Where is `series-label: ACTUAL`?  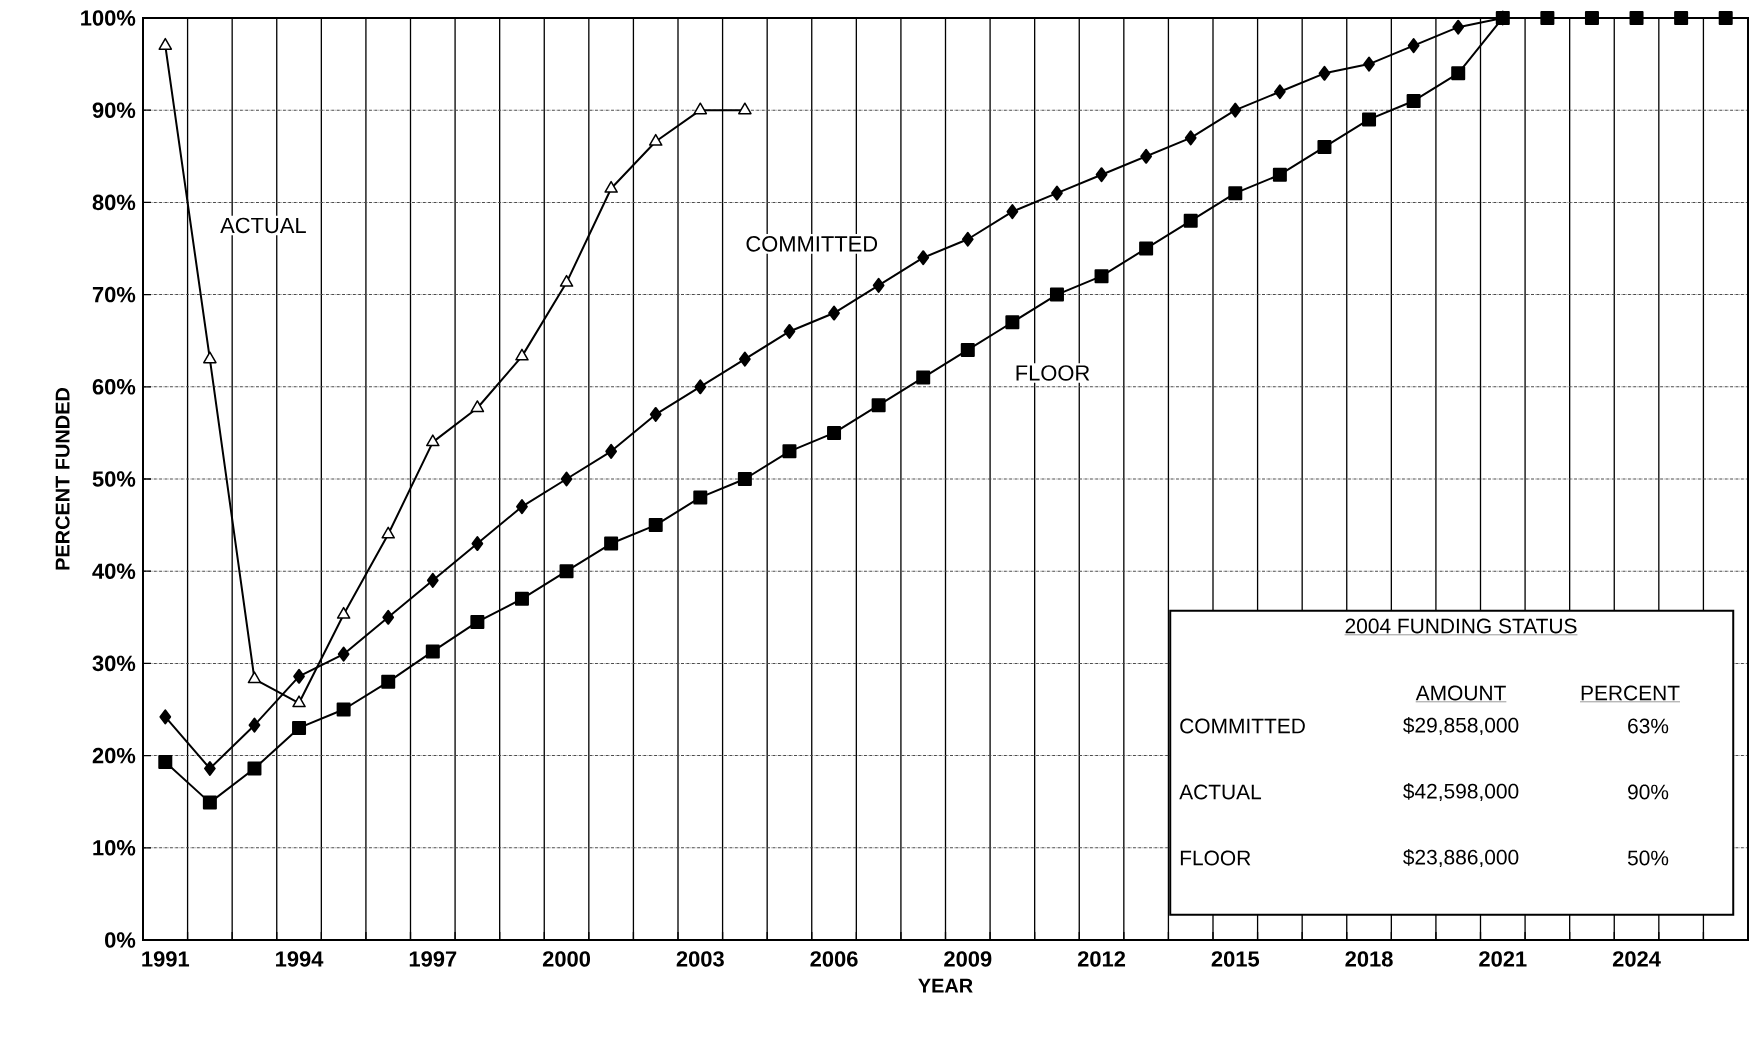 series-label: ACTUAL is located at coordinates (263, 225).